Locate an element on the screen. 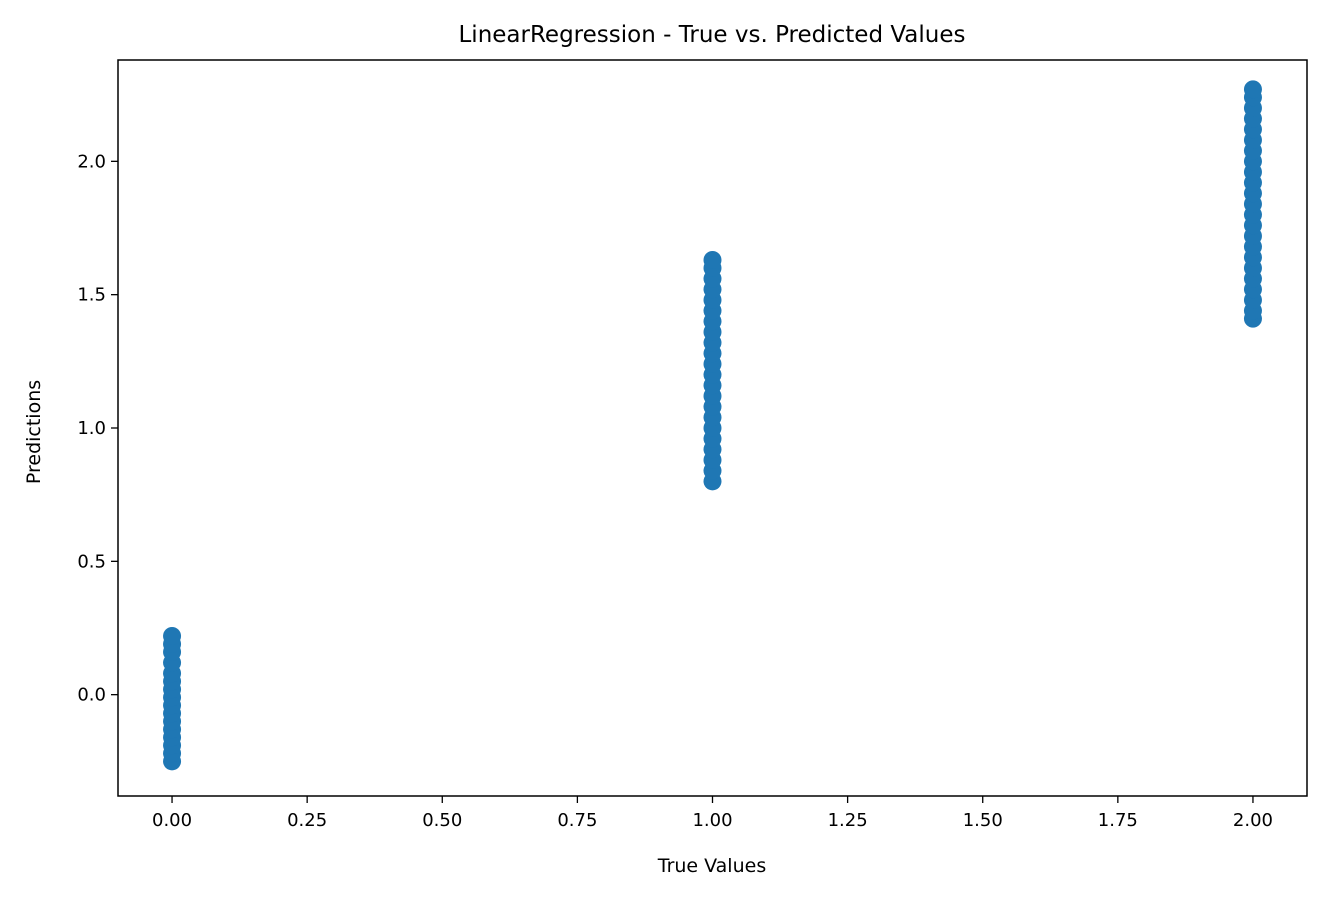  x-axis: 0.00 0.25 0.50 0.75 1.00 1.25 1.50 1.75 2.00 is located at coordinates (712, 813).